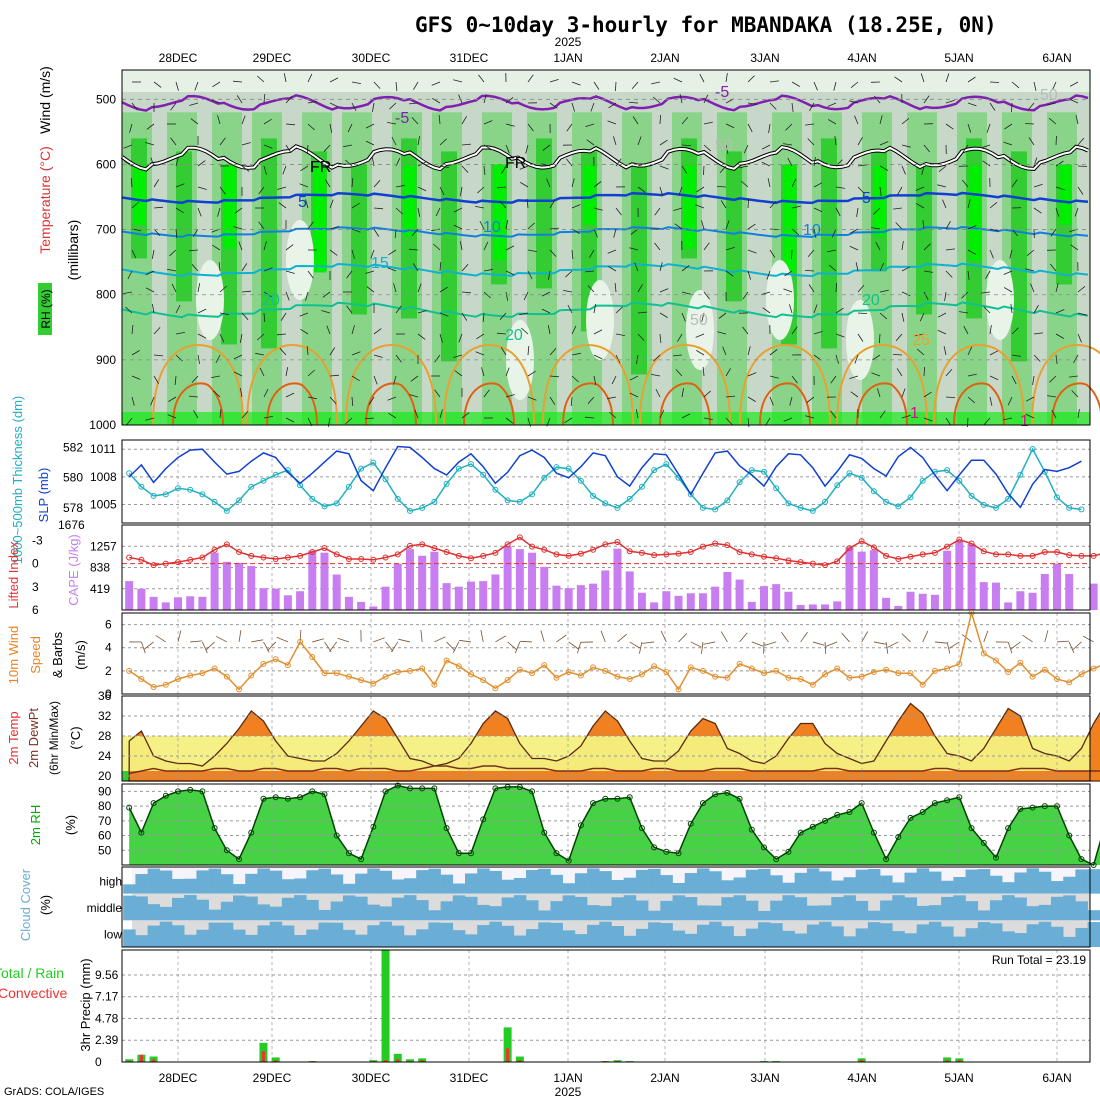 The image size is (1100, 1100). I want to click on precip-ytick: 4.78, so click(107, 1018).